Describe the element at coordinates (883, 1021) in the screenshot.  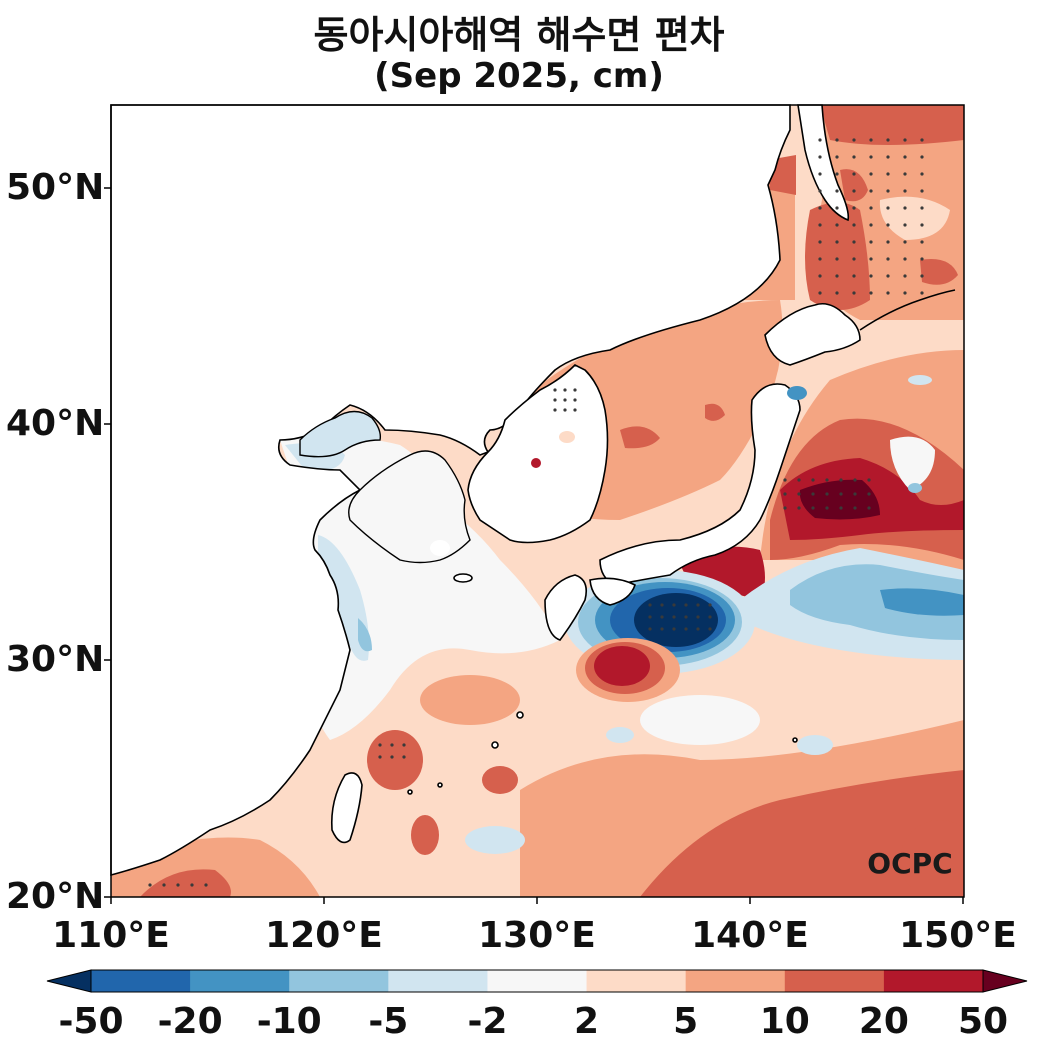
I see `colorbar-tick-label: 20` at that location.